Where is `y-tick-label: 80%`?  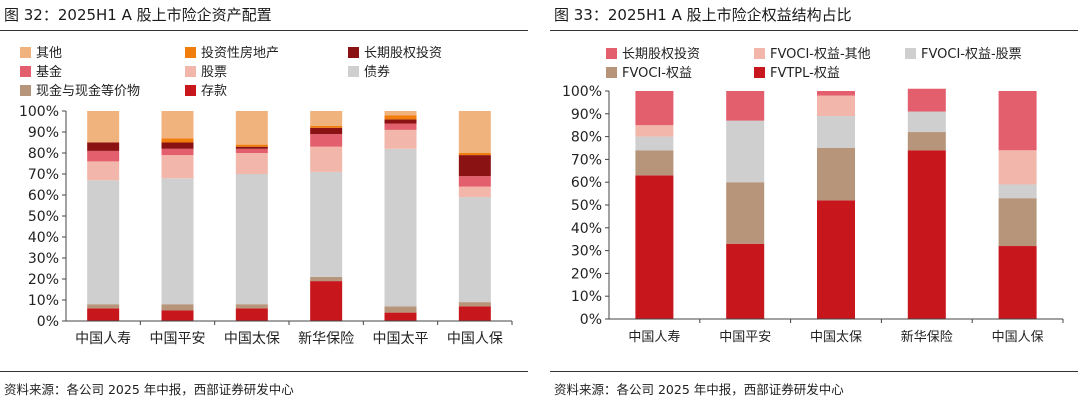 y-tick-label: 80% is located at coordinates (43, 154).